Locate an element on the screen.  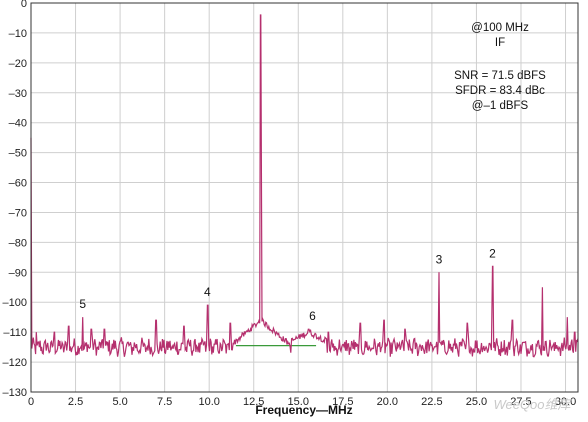
x-tick-label: 25.0 is located at coordinates (476, 402).